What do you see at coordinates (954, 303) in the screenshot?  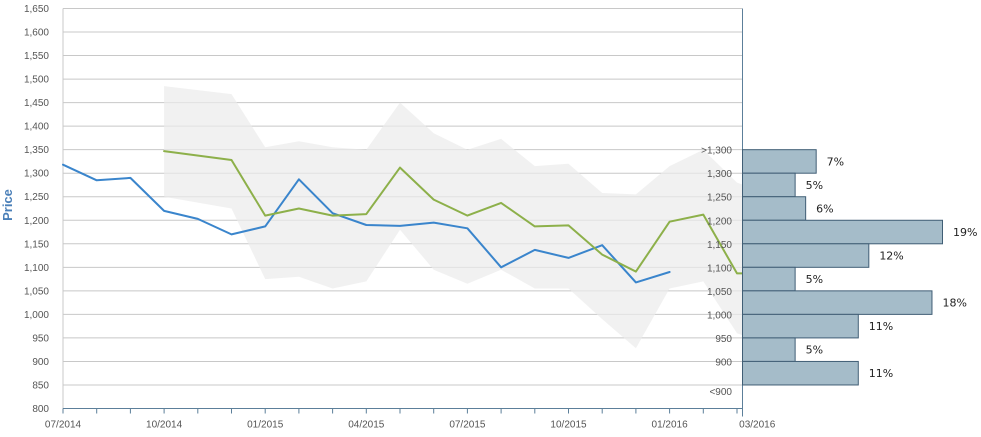 I see `distribution-percent-label: 18%` at bounding box center [954, 303].